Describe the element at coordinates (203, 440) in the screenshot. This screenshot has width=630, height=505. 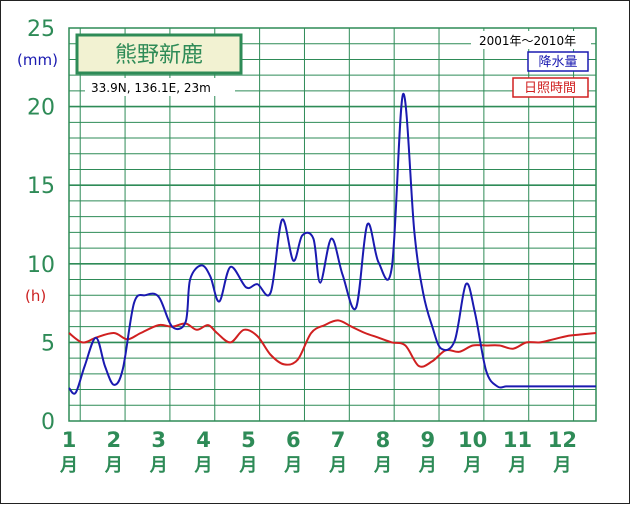
I see `month-number-label: 4` at that location.